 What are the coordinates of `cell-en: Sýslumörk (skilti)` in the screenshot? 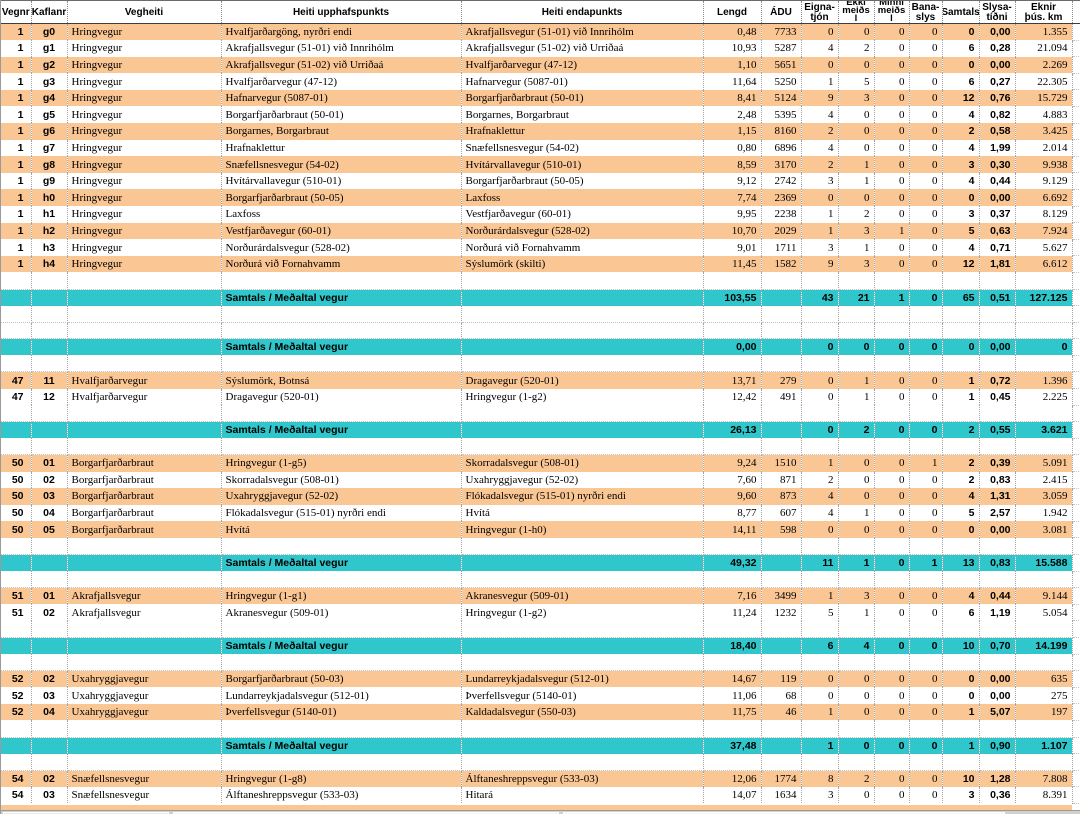 It's located at (582, 264).